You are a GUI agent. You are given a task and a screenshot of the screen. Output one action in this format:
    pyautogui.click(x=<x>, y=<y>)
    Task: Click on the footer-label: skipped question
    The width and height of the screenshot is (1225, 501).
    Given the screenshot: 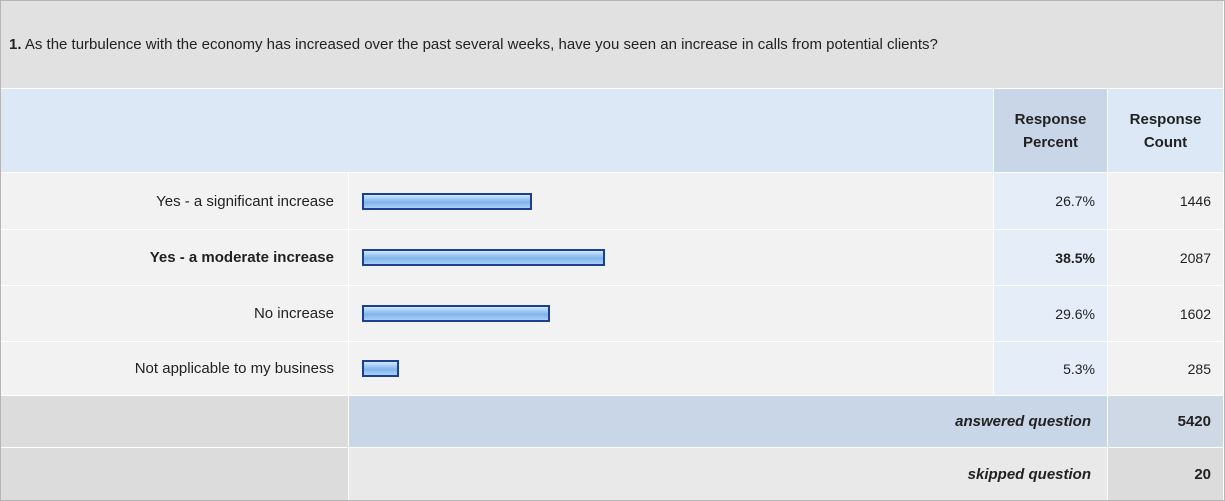 What is the action you would take?
    pyautogui.click(x=728, y=474)
    